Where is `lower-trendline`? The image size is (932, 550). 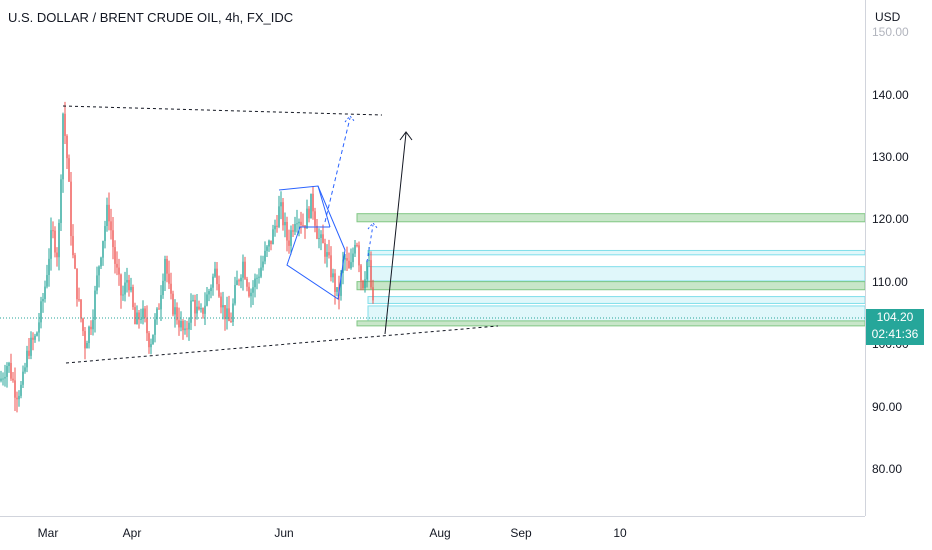 lower-trendline is located at coordinates (282, 344).